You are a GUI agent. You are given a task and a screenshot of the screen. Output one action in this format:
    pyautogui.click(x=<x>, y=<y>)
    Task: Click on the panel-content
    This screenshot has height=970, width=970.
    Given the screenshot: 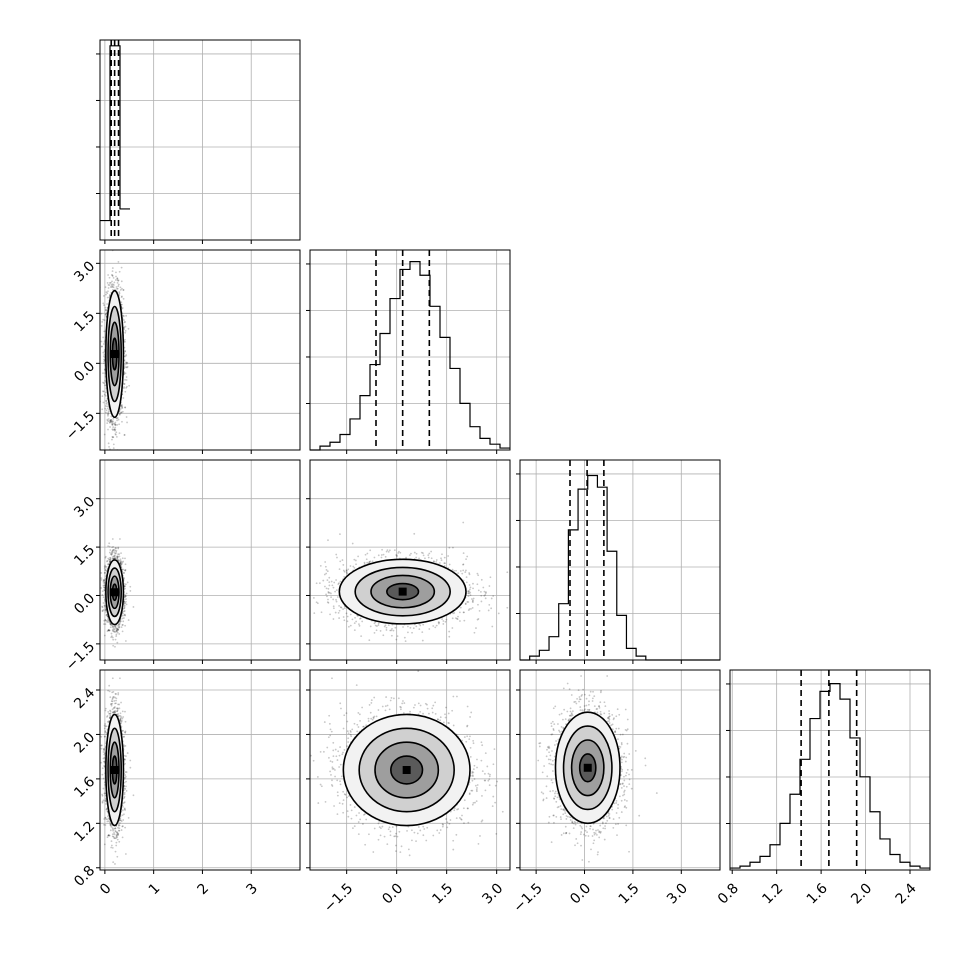 What is the action you would take?
    pyautogui.click(x=117, y=593)
    